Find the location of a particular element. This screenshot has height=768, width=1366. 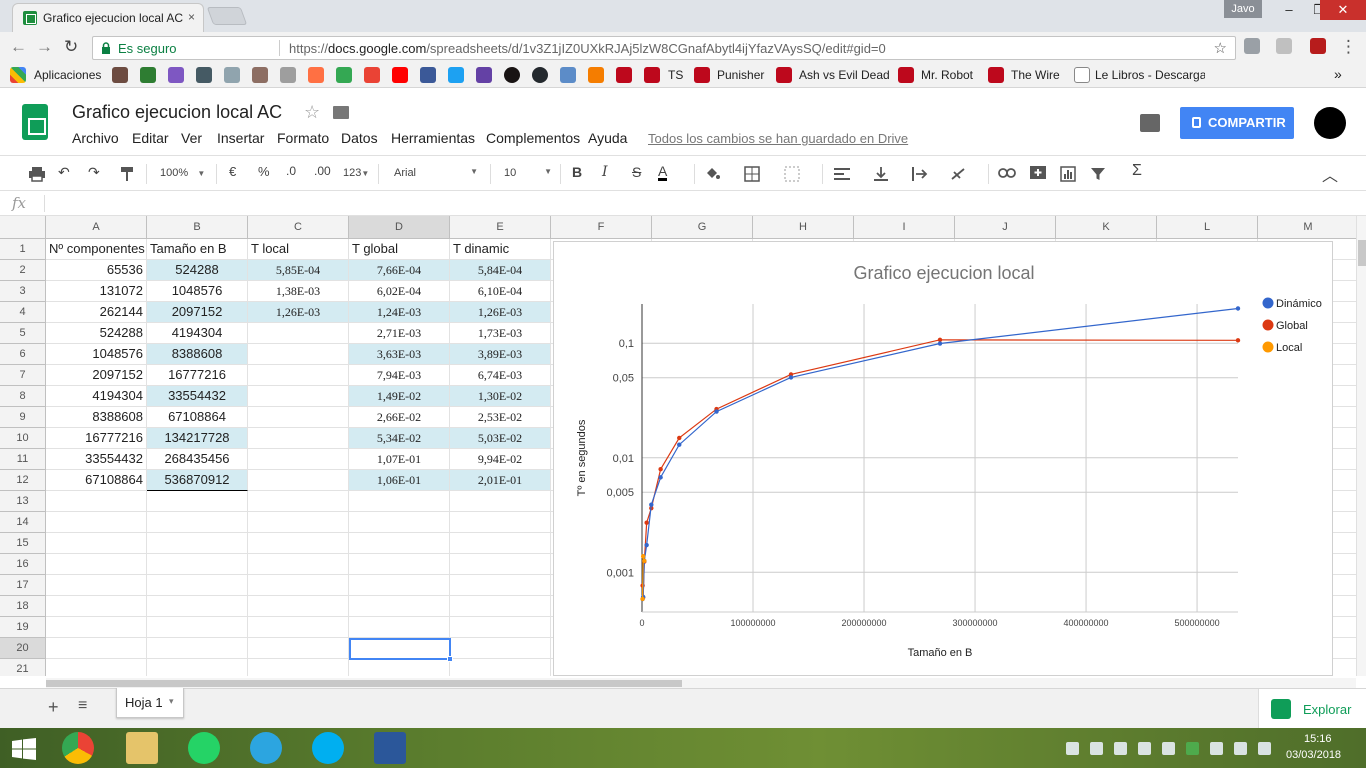

grid-cell: 5,84E-04 is located at coordinates (500, 270).